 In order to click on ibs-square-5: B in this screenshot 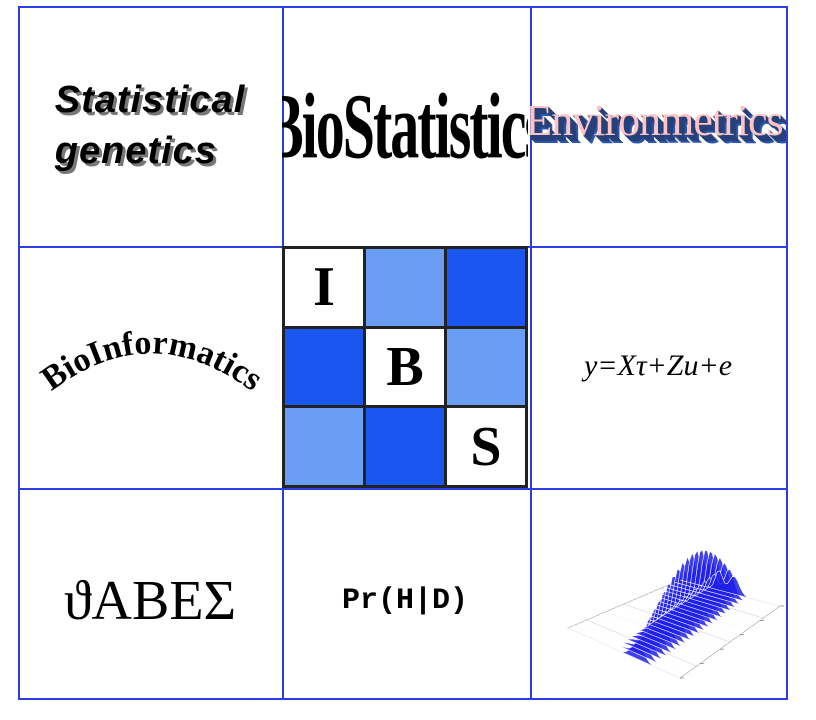, I will do `click(405, 367)`.